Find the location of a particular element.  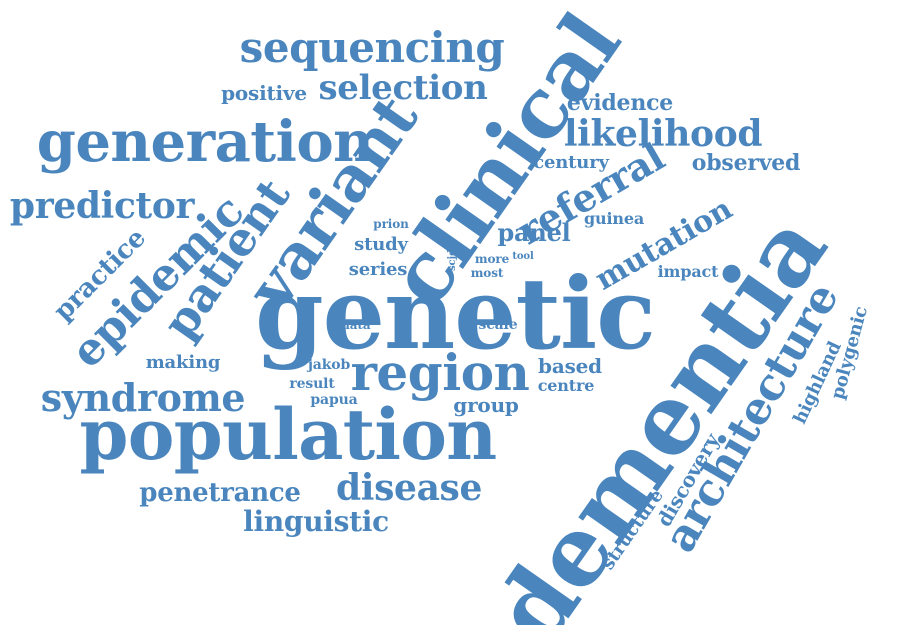

word-more: more is located at coordinates (492, 259).